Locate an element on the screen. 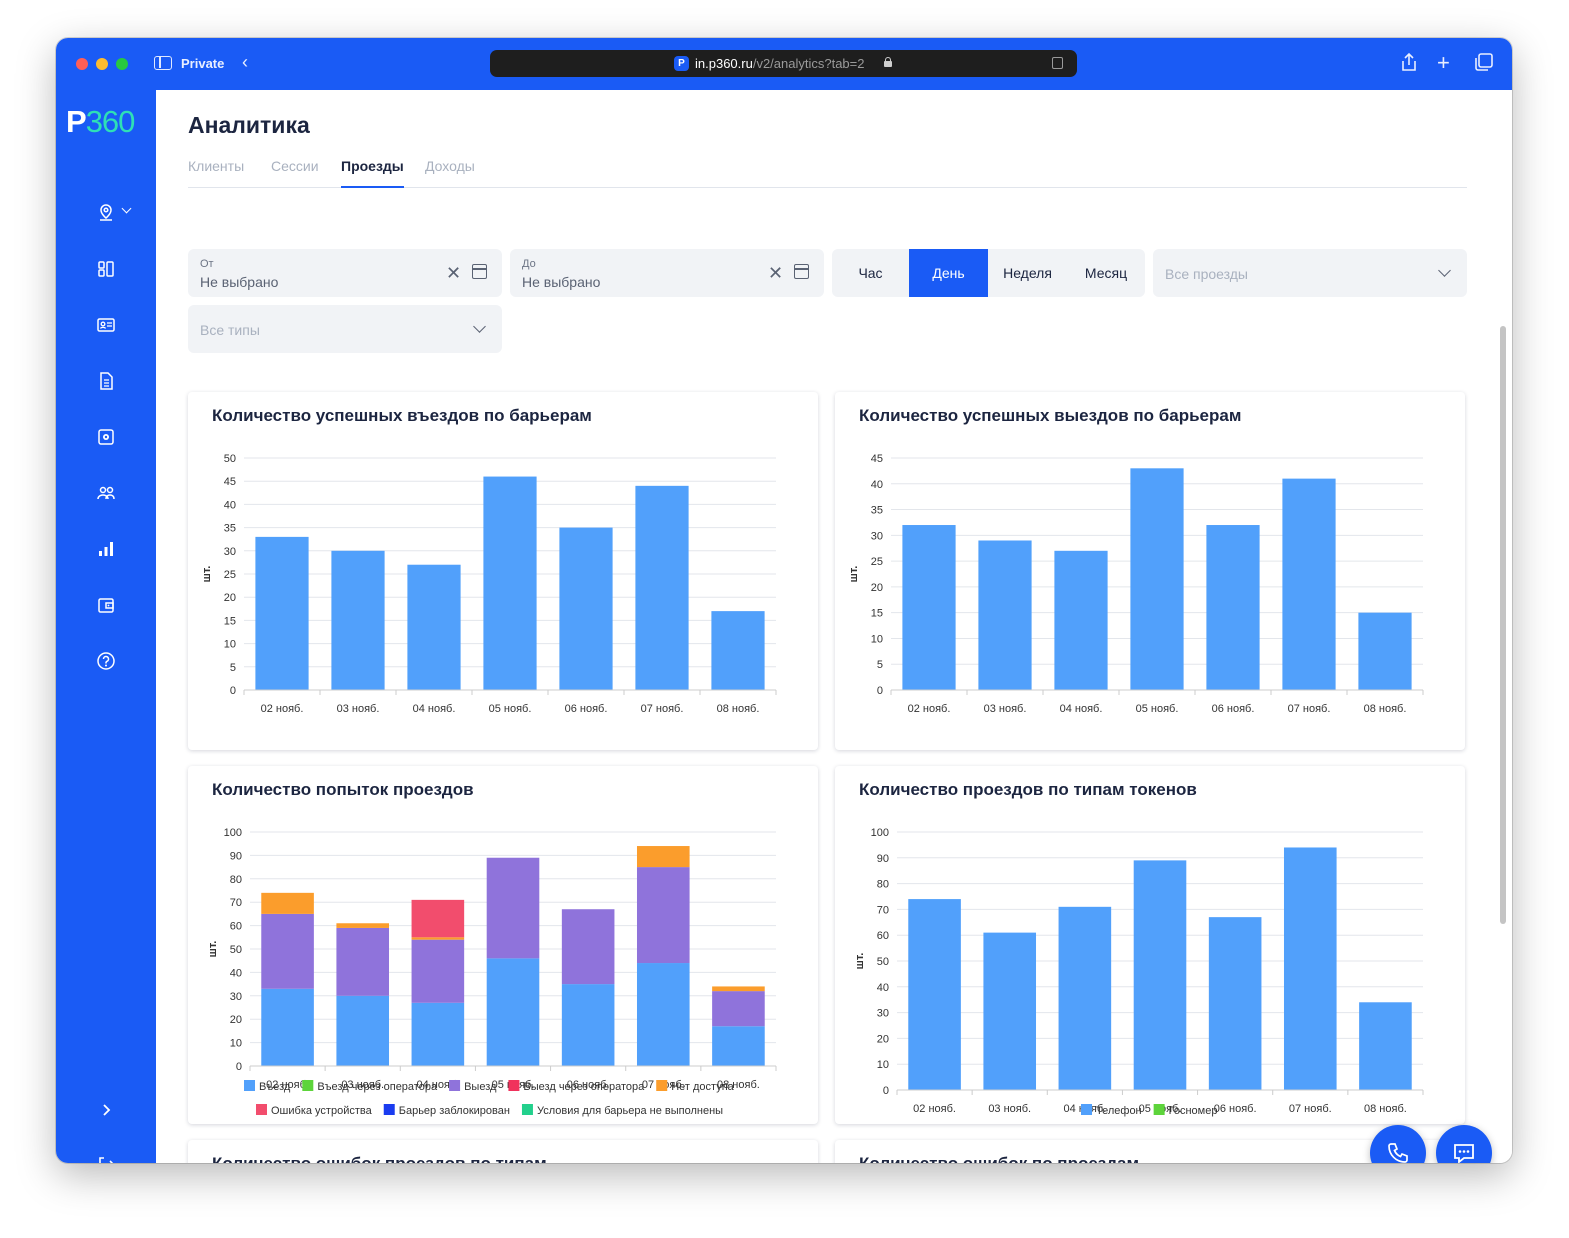  period-day-button: День is located at coordinates (948, 273).